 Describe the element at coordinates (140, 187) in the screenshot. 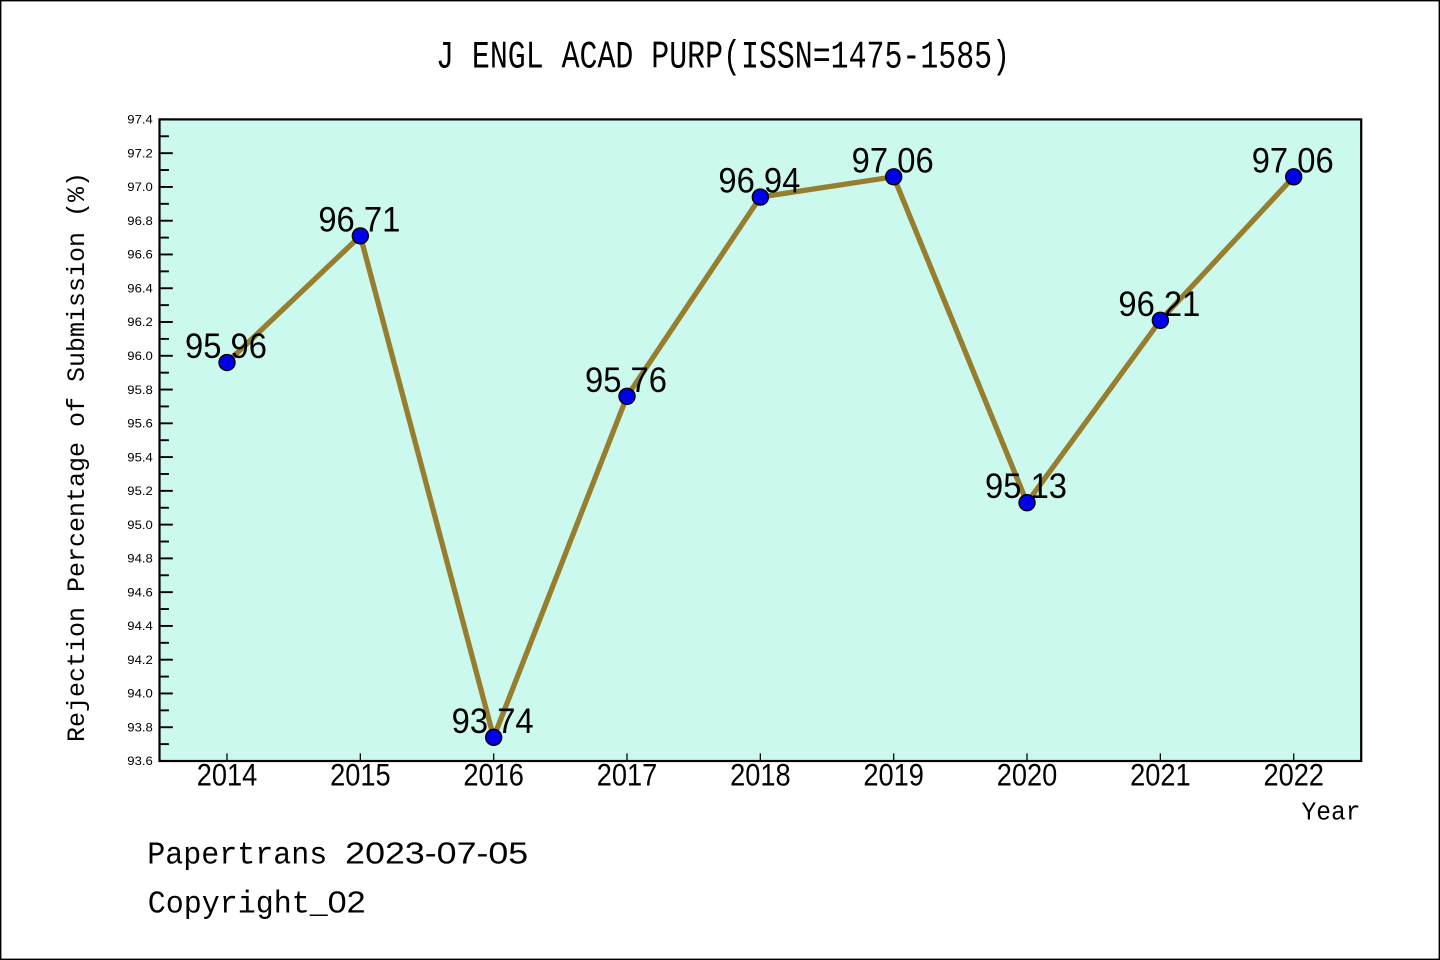

I see `svg-text: 97.0` at that location.